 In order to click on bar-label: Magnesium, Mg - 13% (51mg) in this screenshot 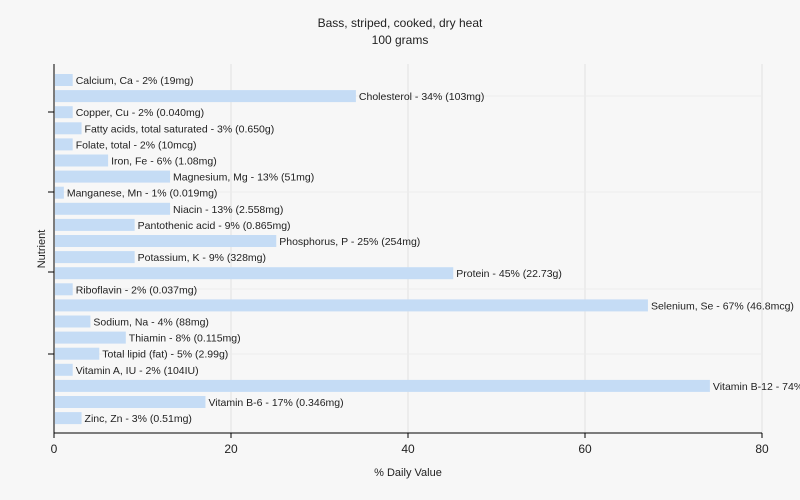, I will do `click(243, 178)`.